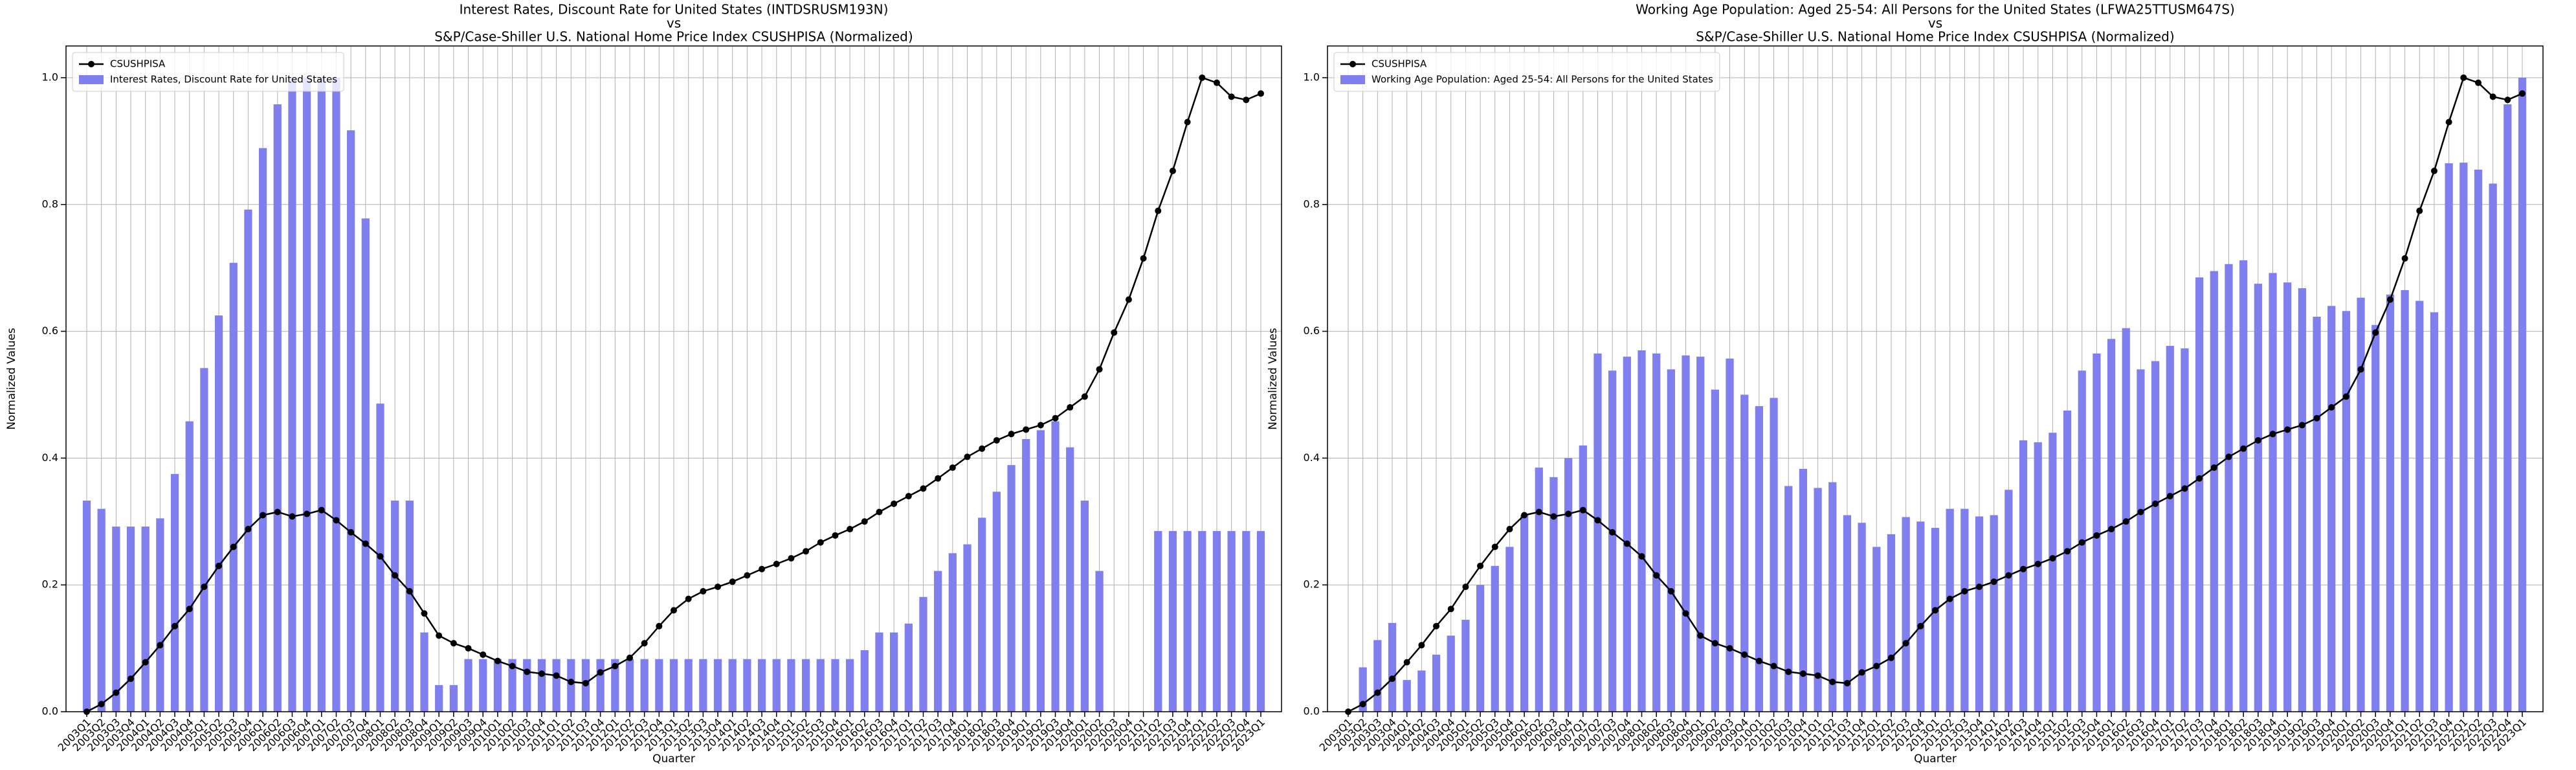  Describe the element at coordinates (673, 759) in the screenshot. I see `x-axis-label: Quarter` at that location.